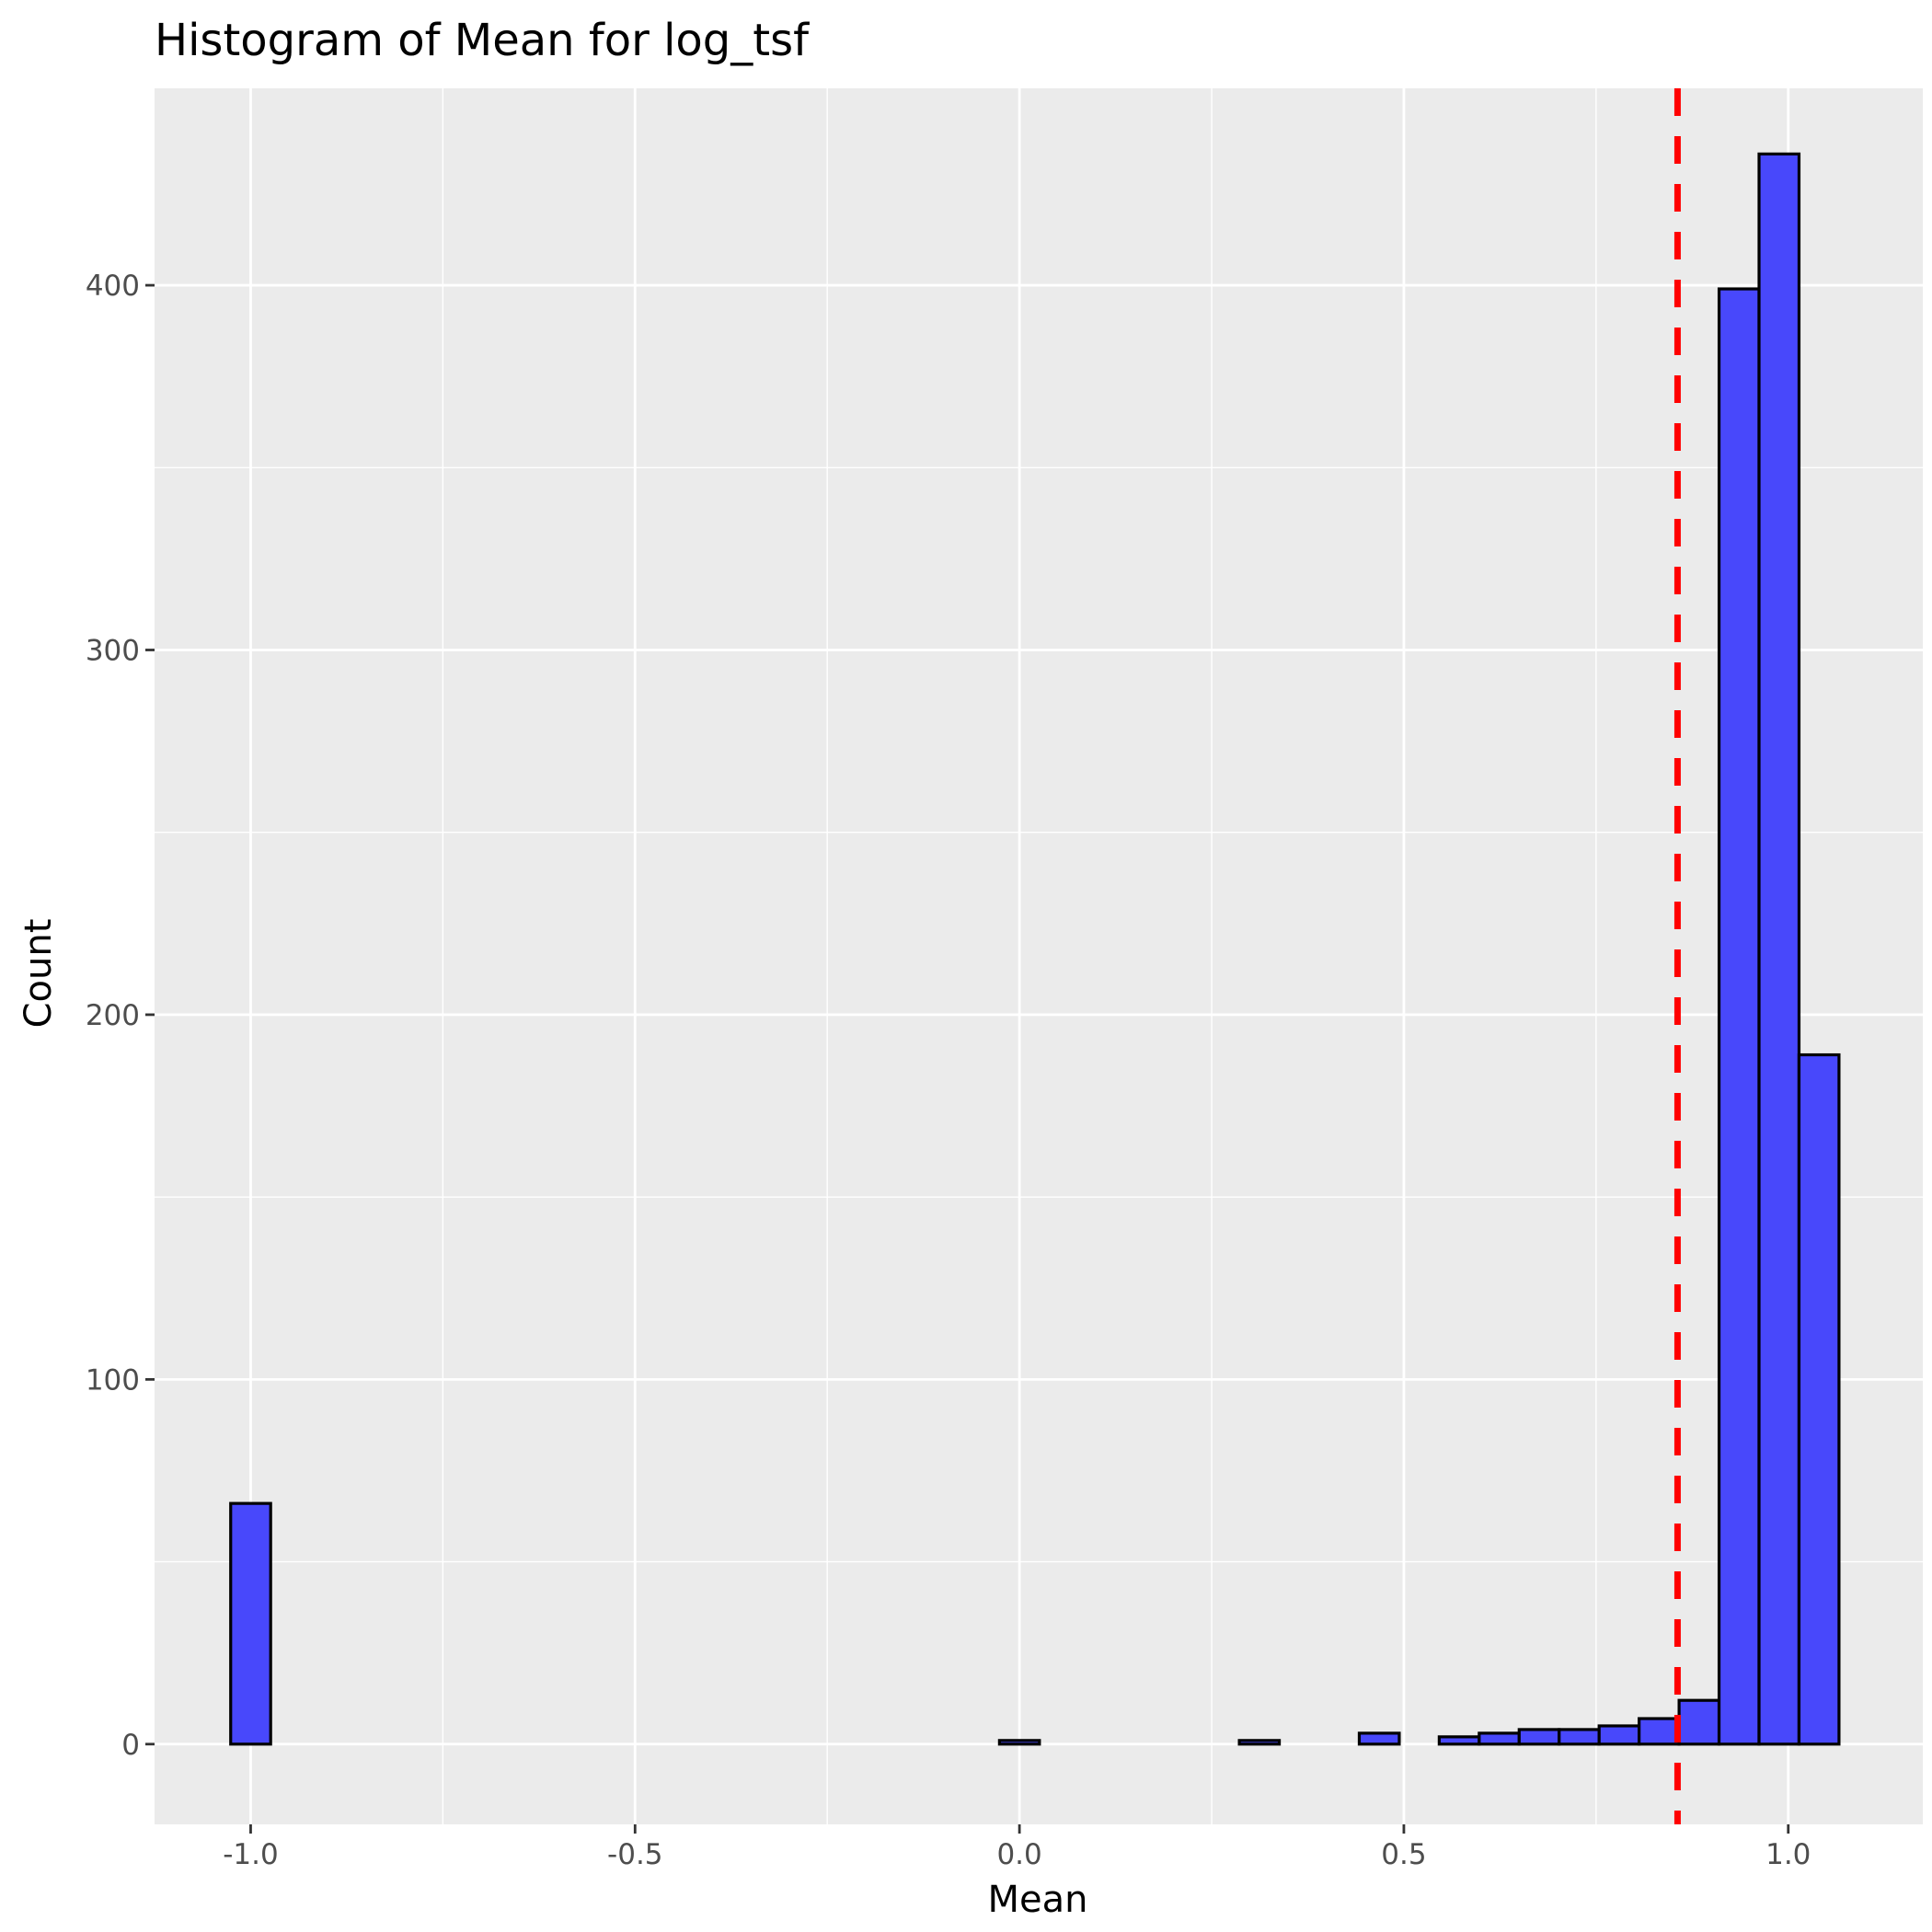  What do you see at coordinates (251, 1854) in the screenshot?
I see `x-tick-label: -1.0` at bounding box center [251, 1854].